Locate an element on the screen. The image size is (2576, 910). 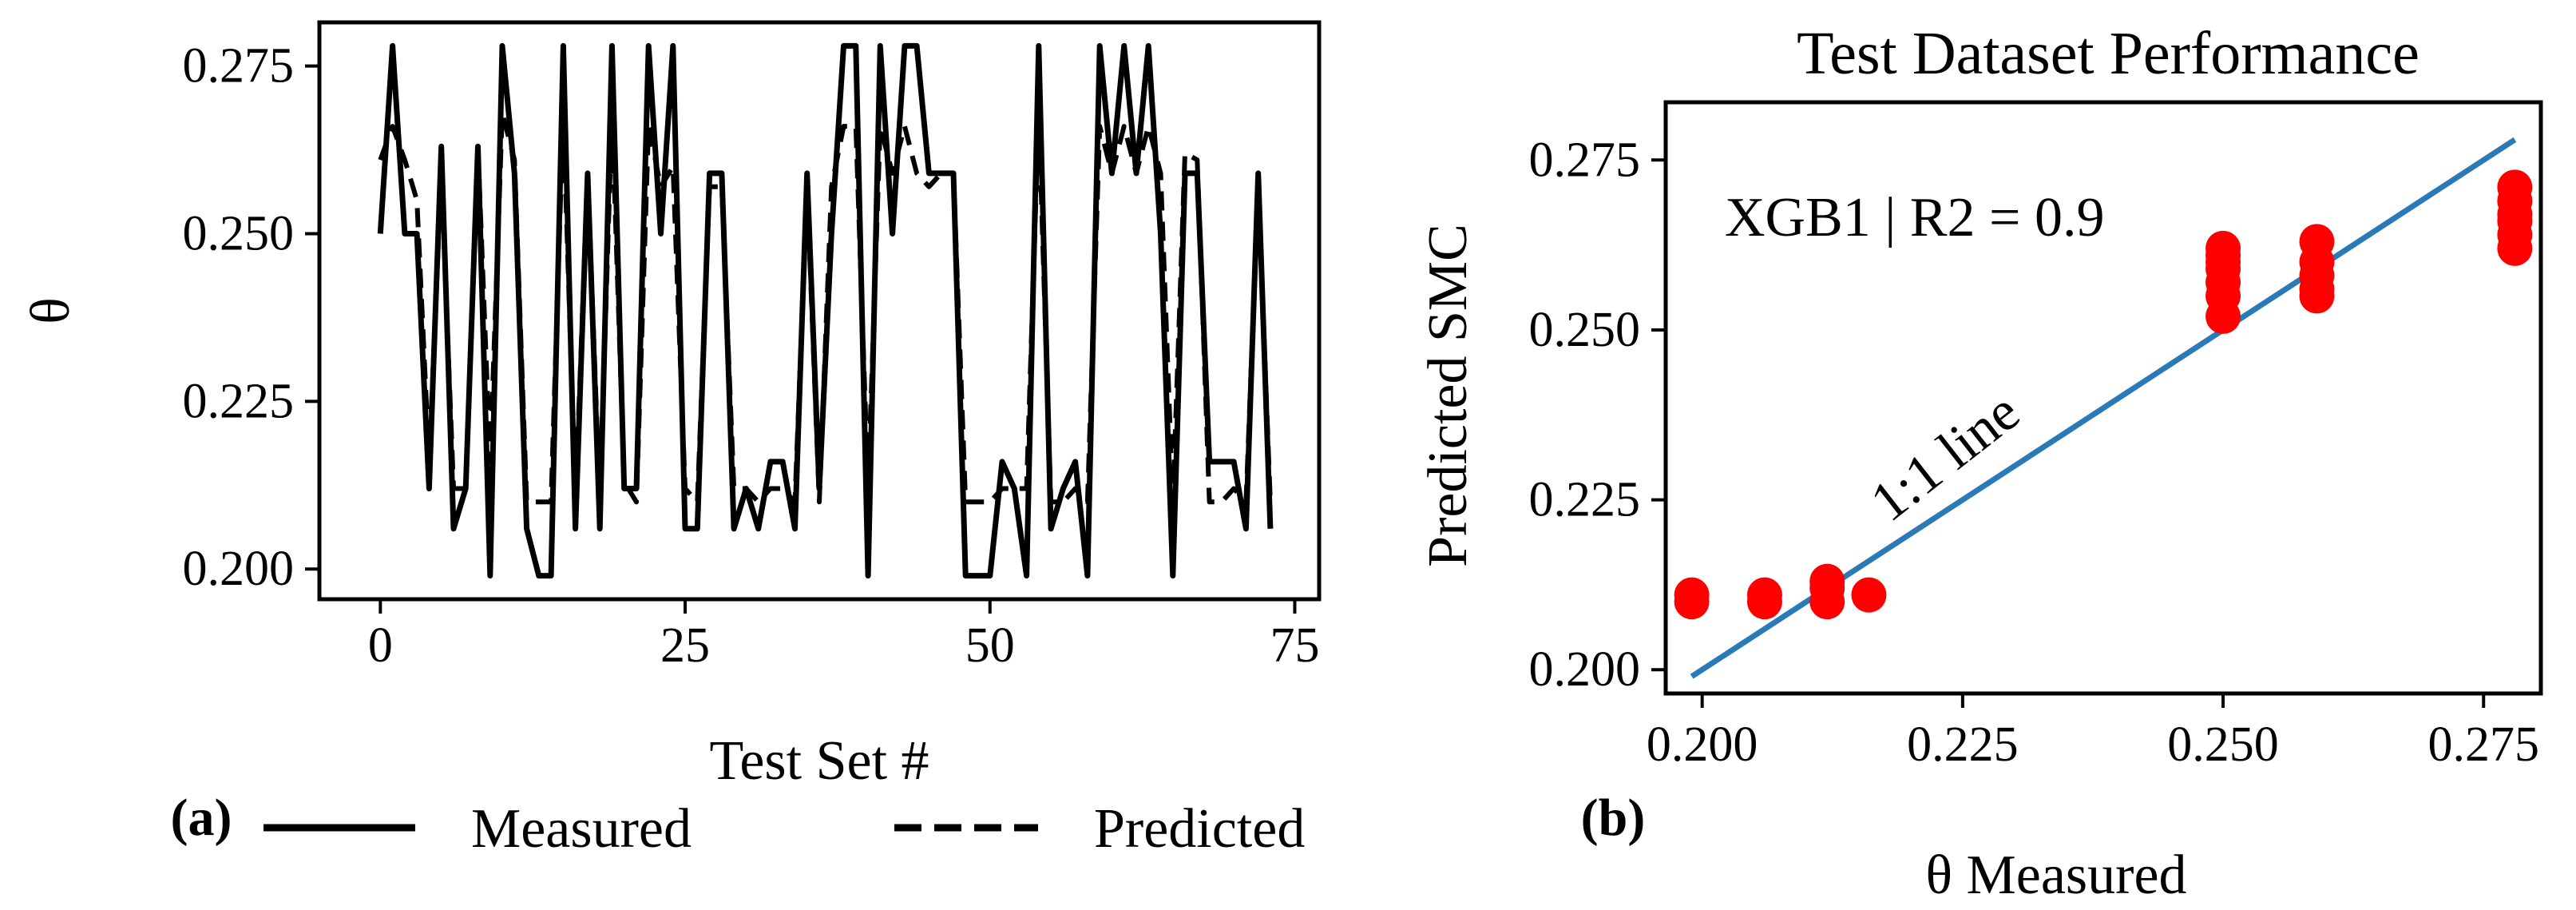
legend-measured-label: Measured is located at coordinates (581, 829).